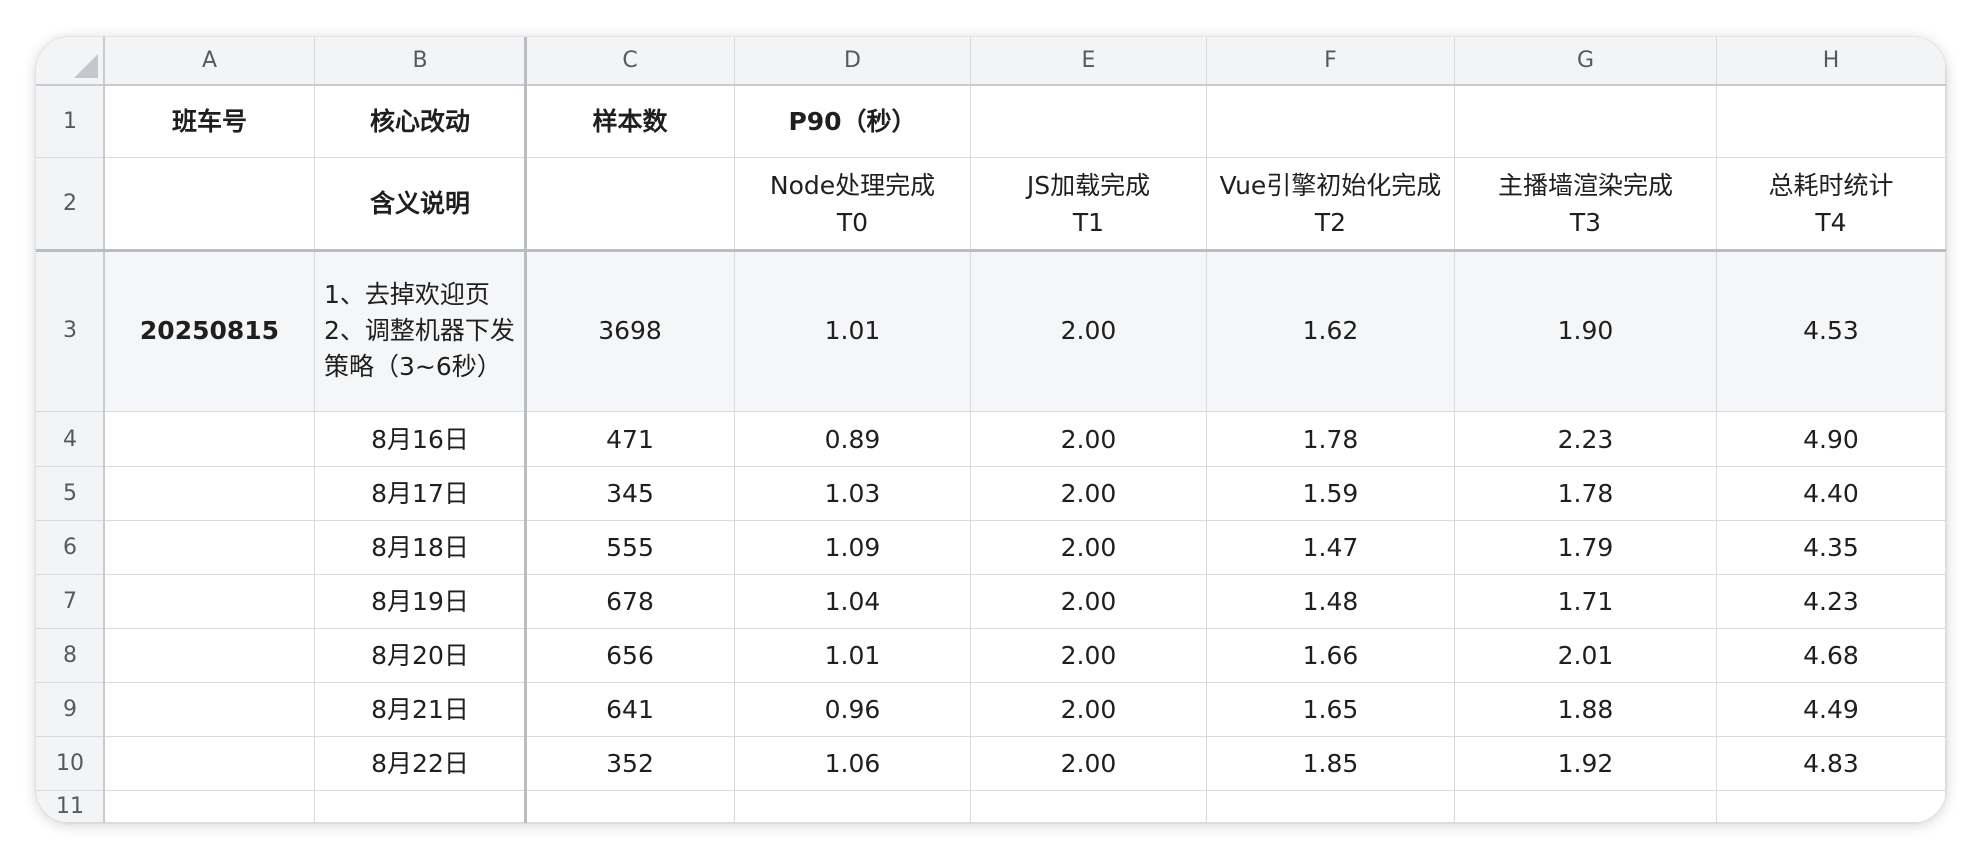  I want to click on row-header-6: 6, so click(70, 548).